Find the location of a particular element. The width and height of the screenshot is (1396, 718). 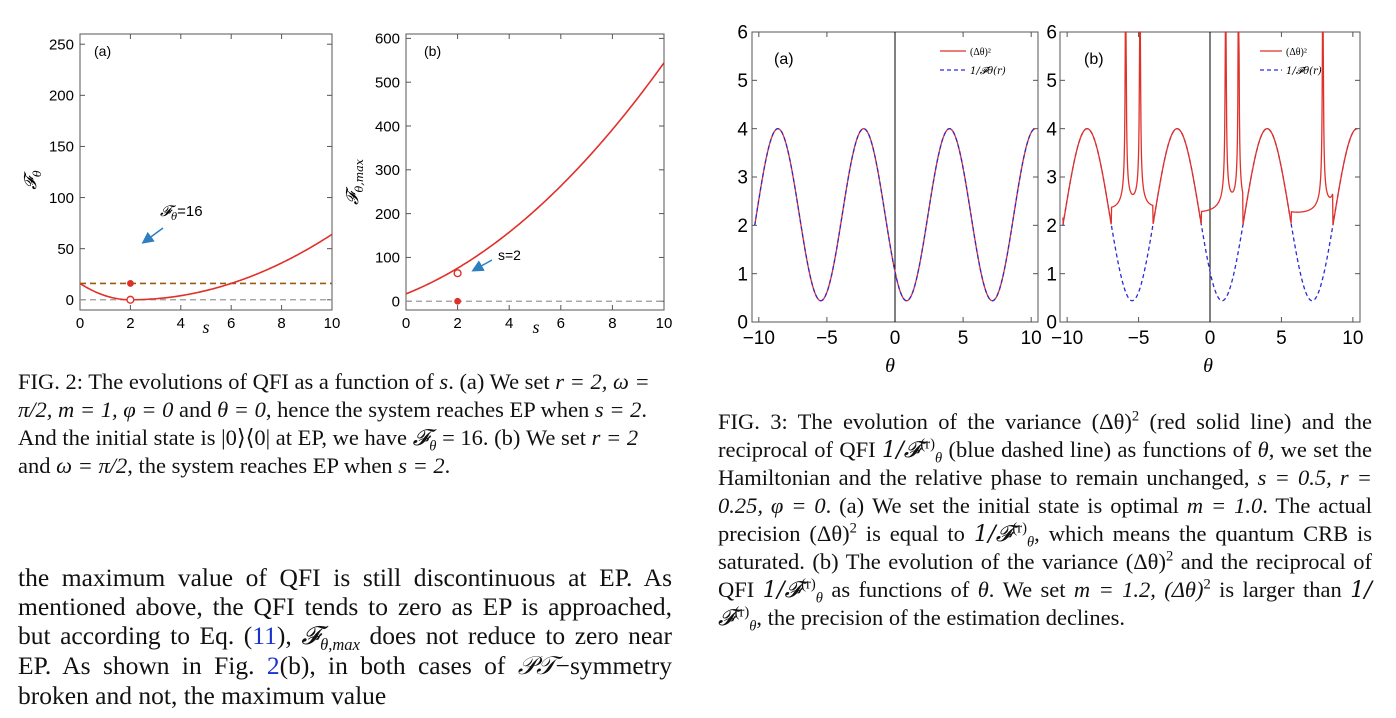

fig2a-y-tick-label: 0 is located at coordinates (70, 300).